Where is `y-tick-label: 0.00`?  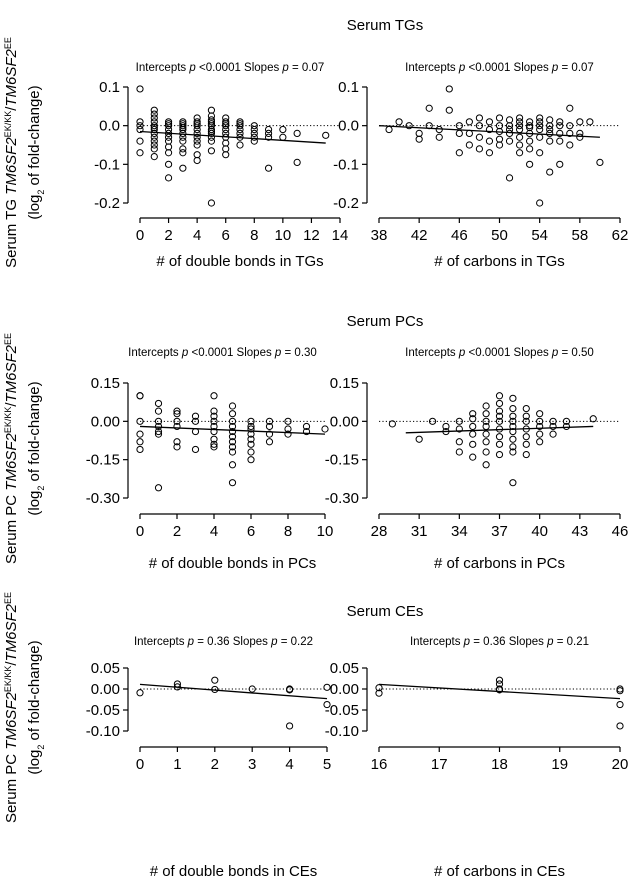
y-tick-label: 0.00 is located at coordinates (344, 421).